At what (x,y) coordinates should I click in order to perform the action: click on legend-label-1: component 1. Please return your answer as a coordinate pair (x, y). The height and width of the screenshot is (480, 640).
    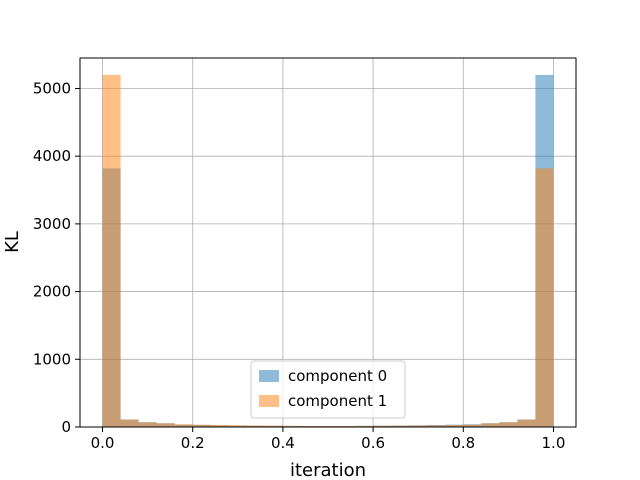
    Looking at the image, I should click on (337, 401).